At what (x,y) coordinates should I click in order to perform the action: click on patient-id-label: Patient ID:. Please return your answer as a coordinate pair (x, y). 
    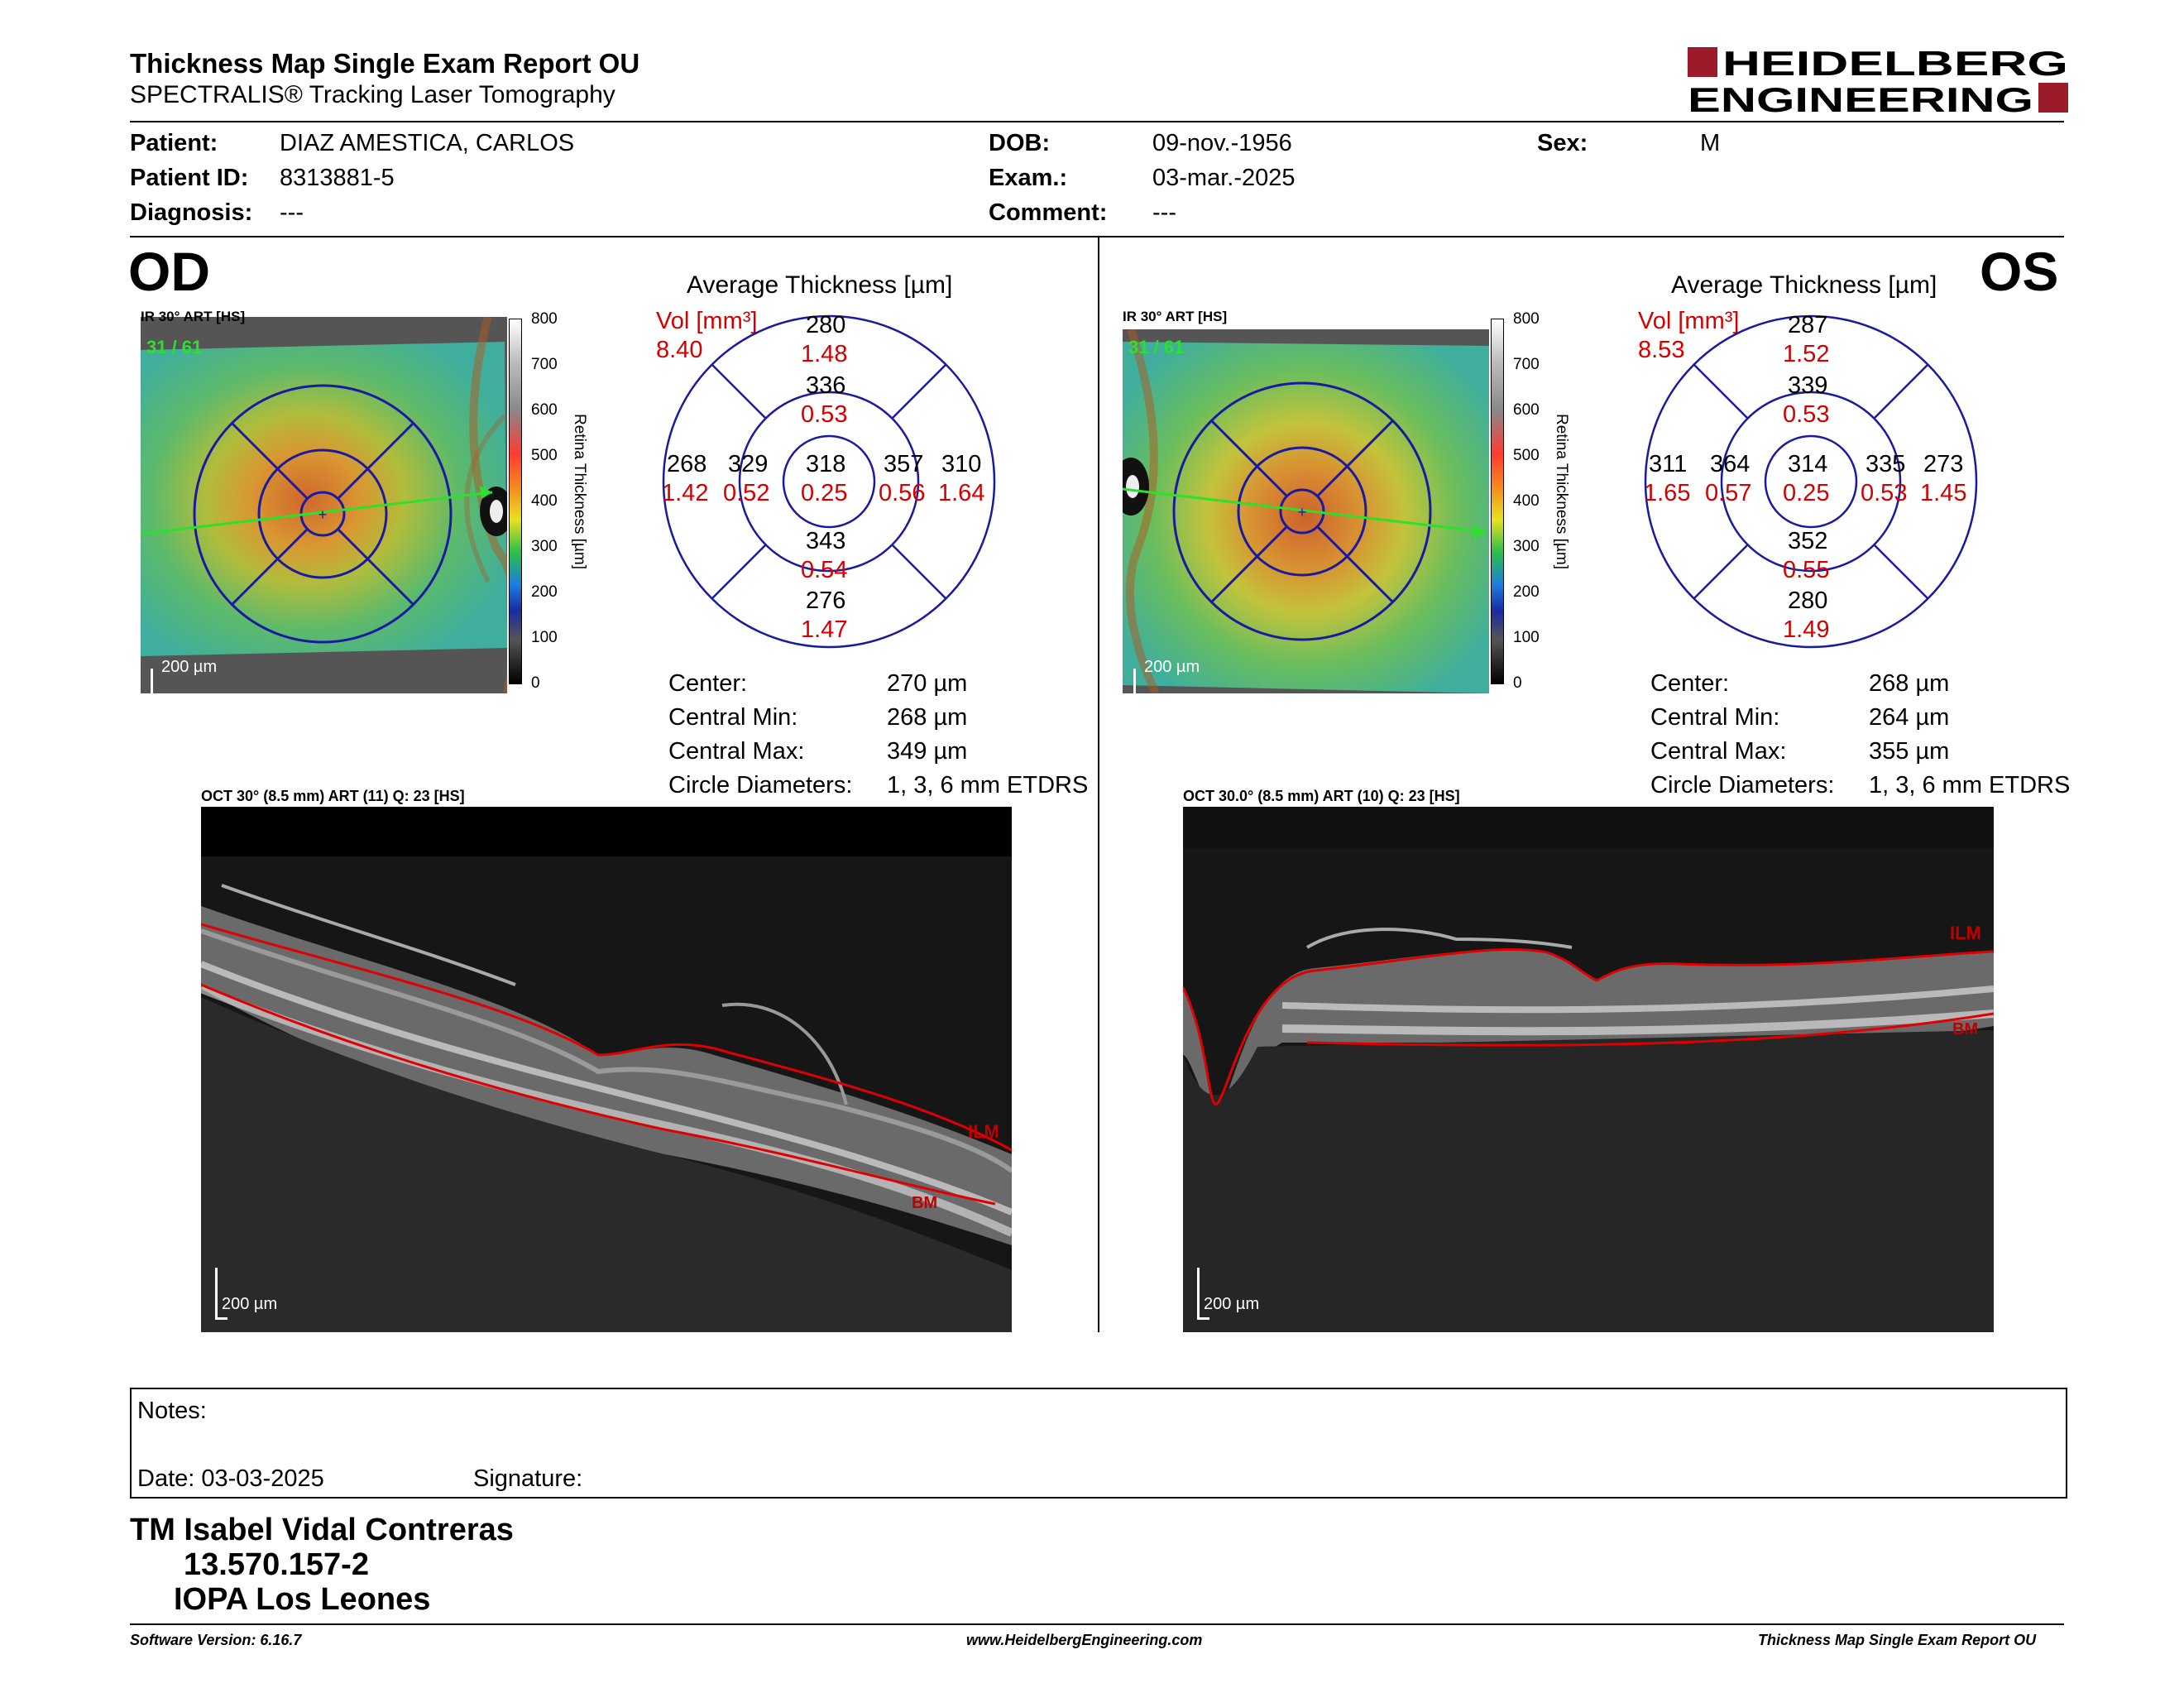
    Looking at the image, I should click on (189, 178).